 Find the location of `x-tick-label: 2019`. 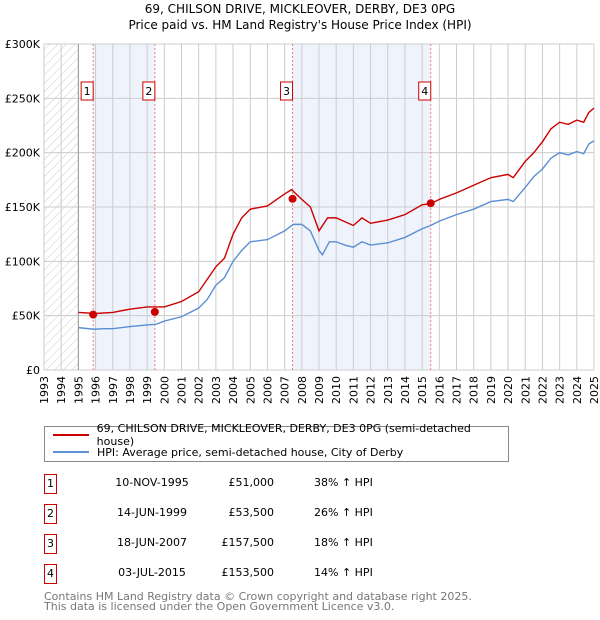

x-tick-label: 2019 is located at coordinates (491, 390).